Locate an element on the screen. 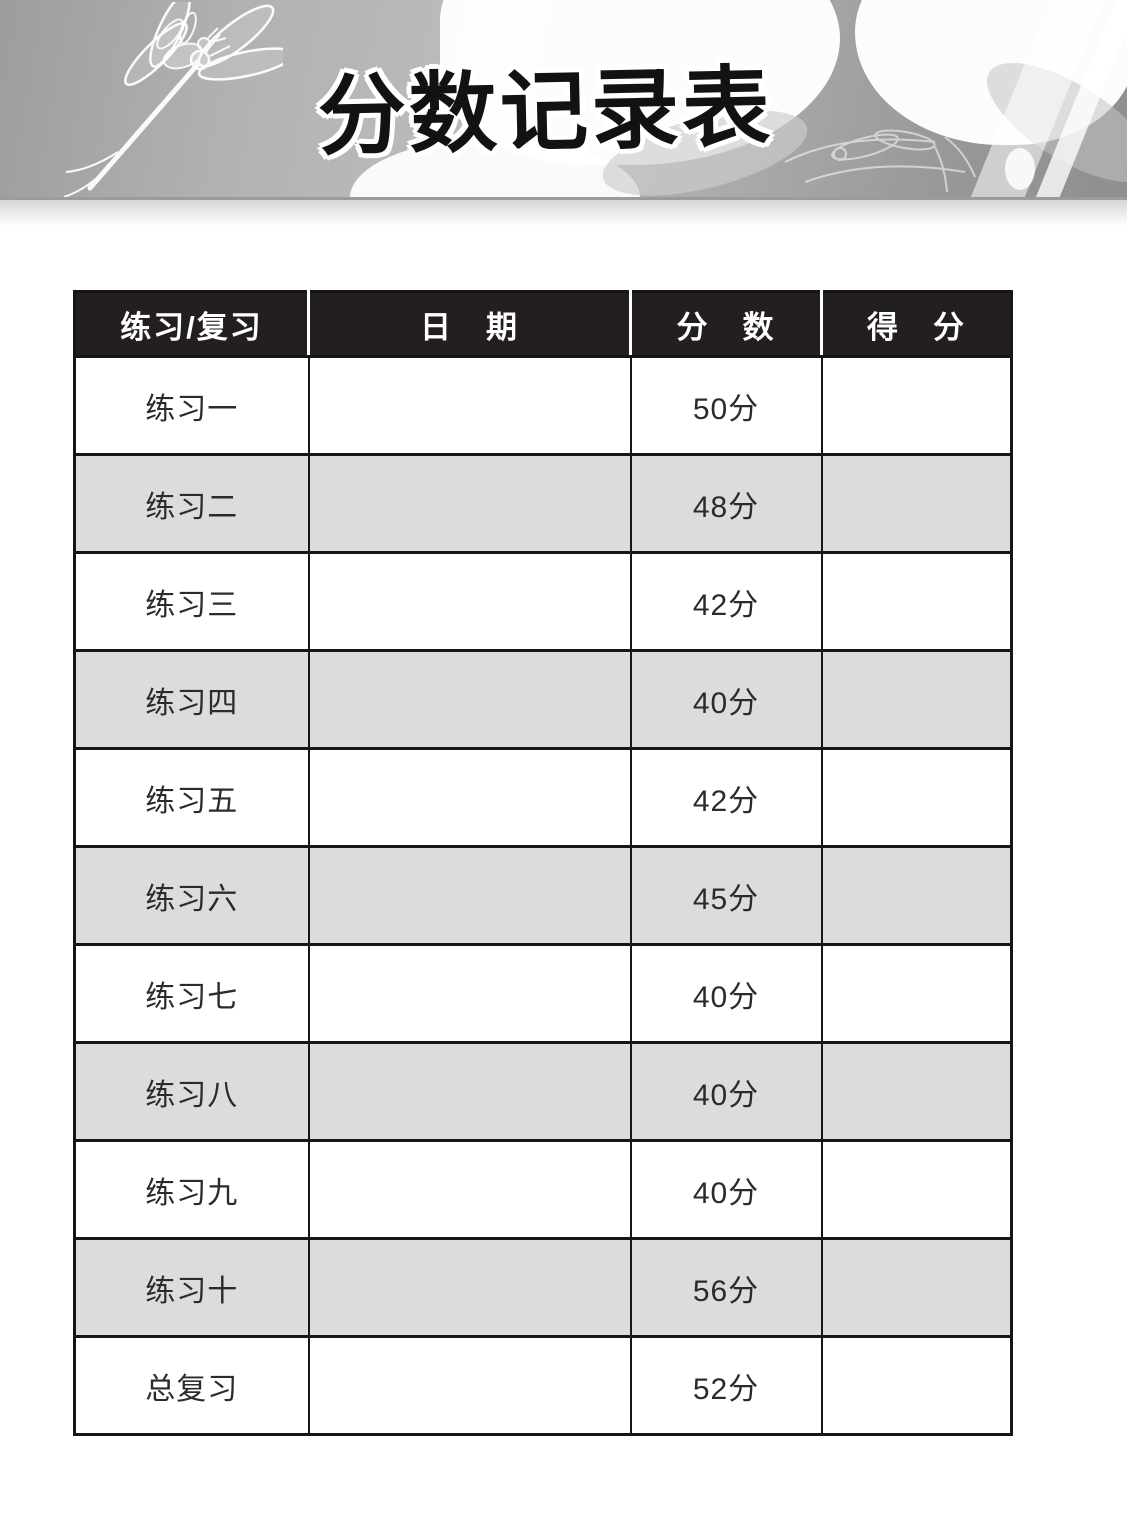  table-row: 练习九 40分 is located at coordinates (543, 1189).